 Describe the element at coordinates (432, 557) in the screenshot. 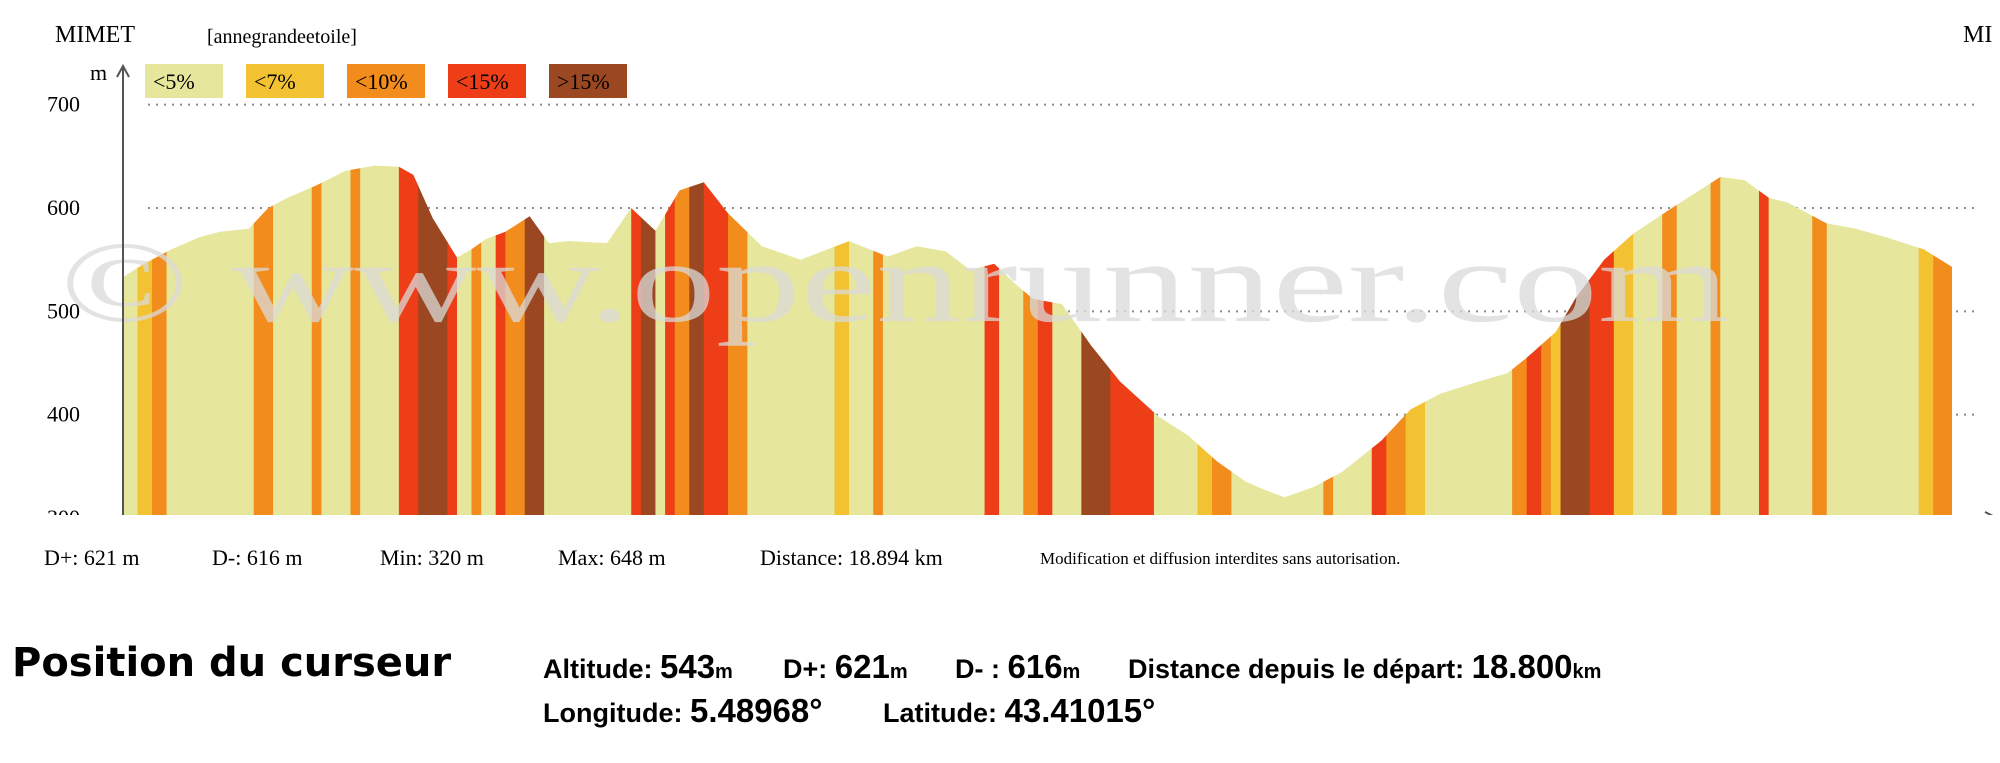

I see `stat-min: Min: 320 m` at that location.